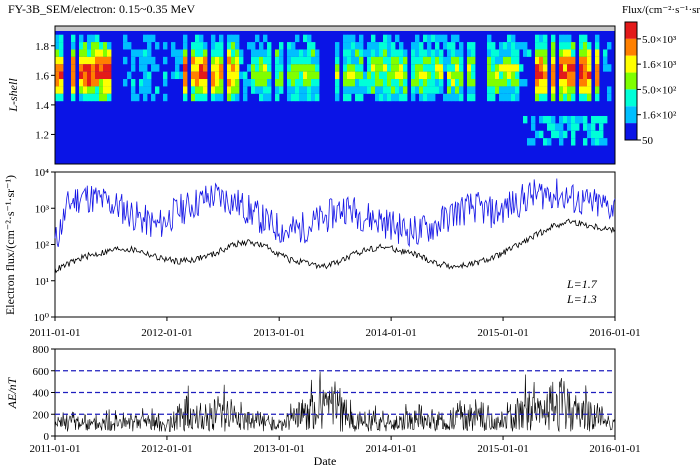  I want to click on flux-xtick-label: 2014-01-01, so click(390, 333).